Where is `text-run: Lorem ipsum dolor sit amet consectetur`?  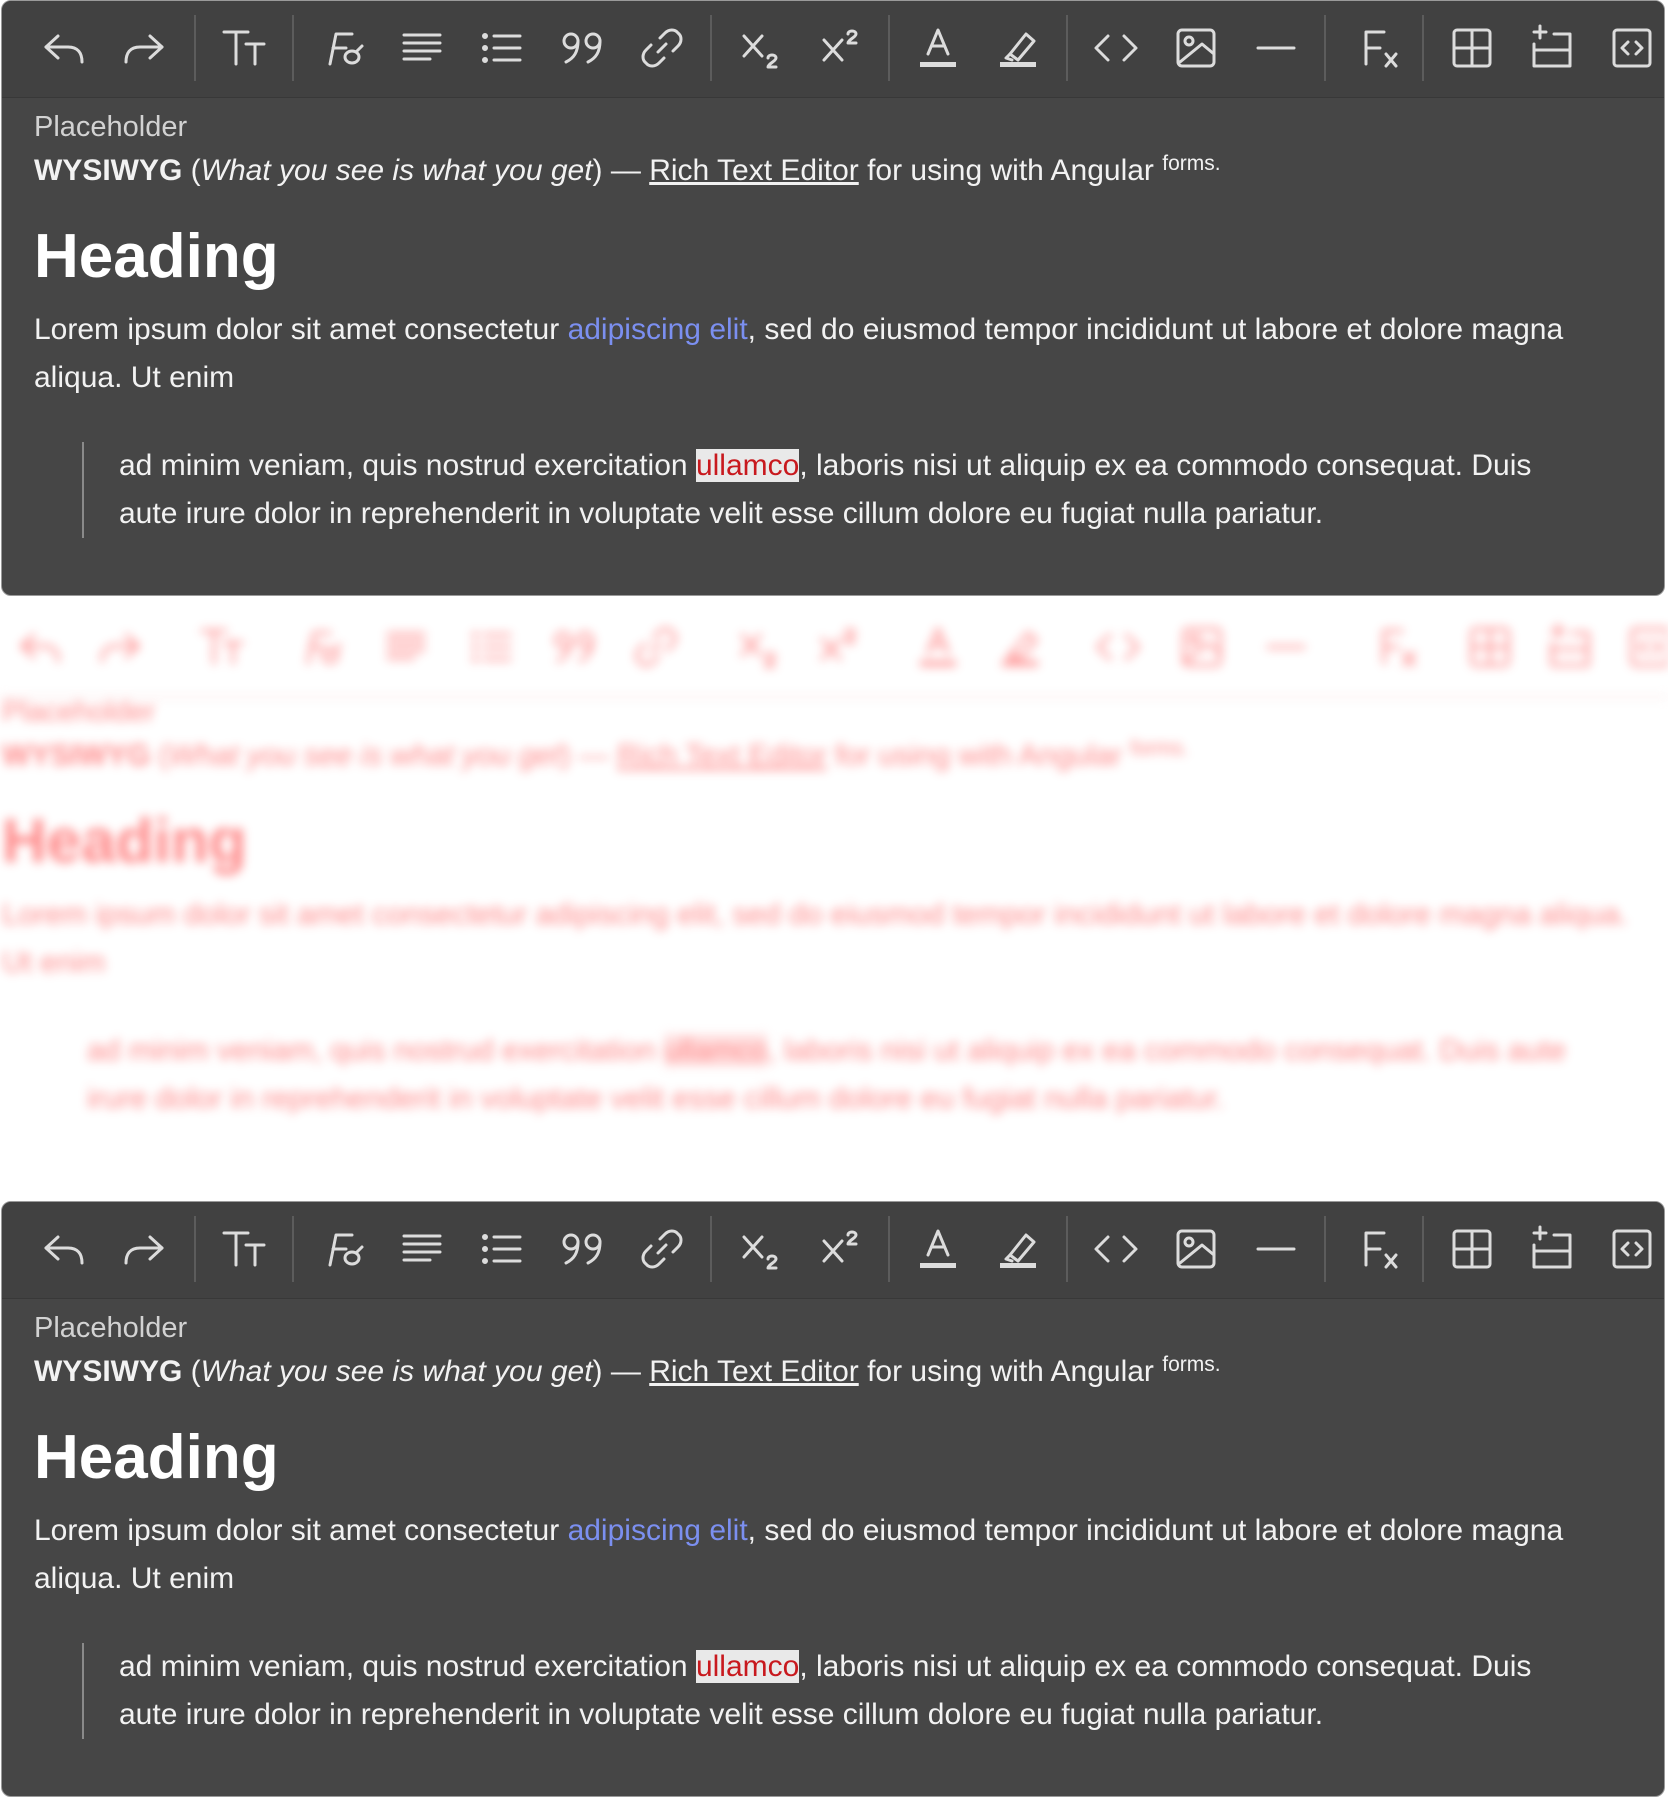 text-run: Lorem ipsum dolor sit amet consectetur is located at coordinates (301, 1530).